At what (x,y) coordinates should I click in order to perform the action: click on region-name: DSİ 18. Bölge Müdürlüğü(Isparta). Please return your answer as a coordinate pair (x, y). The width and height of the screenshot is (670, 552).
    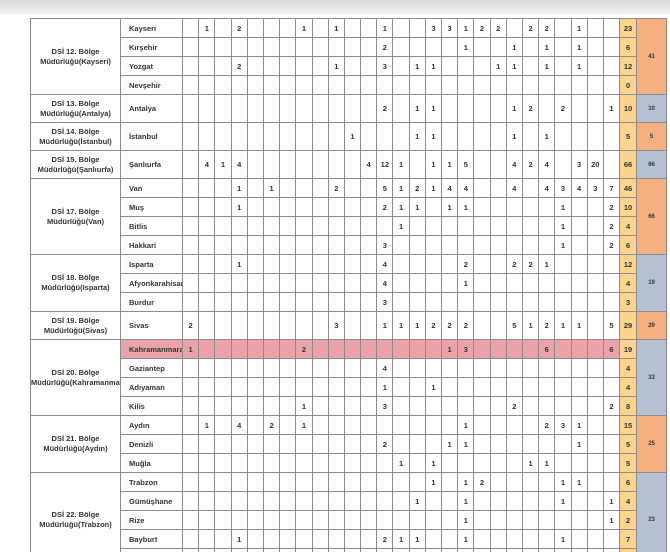
    Looking at the image, I should click on (75, 283).